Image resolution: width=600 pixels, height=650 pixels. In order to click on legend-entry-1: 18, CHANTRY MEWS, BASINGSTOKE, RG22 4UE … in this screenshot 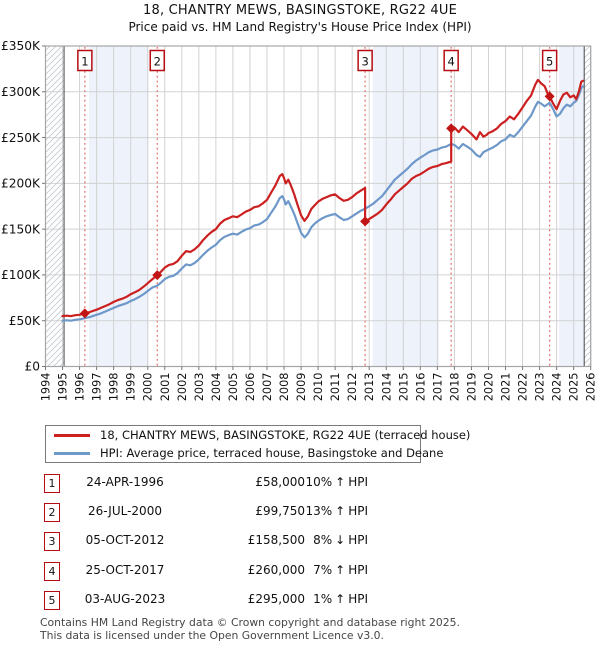, I will do `click(258, 435)`.